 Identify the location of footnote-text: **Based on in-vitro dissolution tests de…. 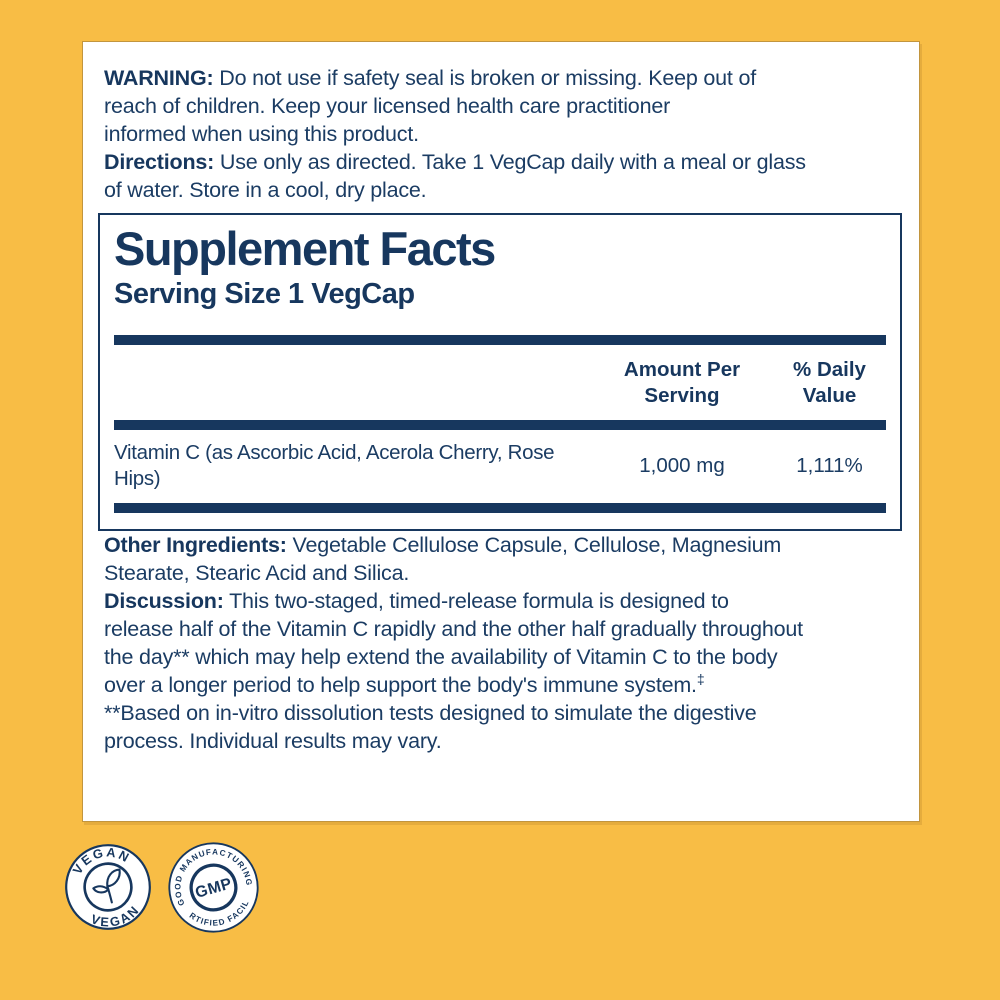
(430, 726).